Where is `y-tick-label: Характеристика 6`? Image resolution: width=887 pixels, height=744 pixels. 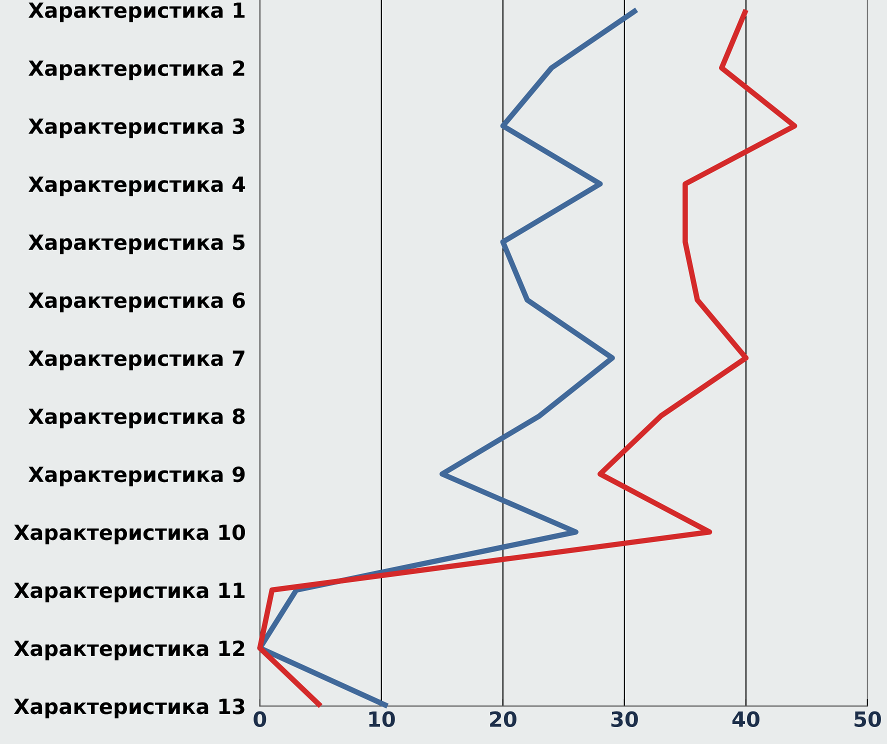 y-tick-label: Характеристика 6 is located at coordinates (136, 302).